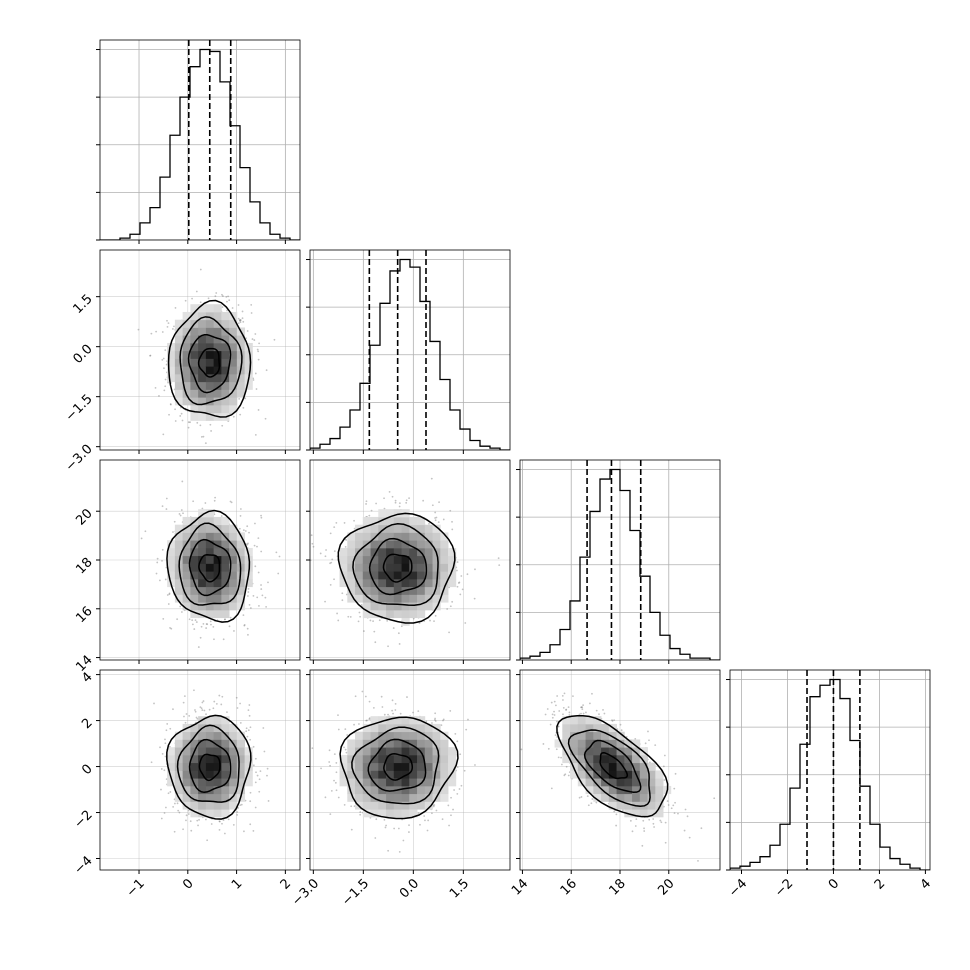 Image resolution: width=970 pixels, height=970 pixels. I want to click on x-tick-label: 2, so click(880, 884).